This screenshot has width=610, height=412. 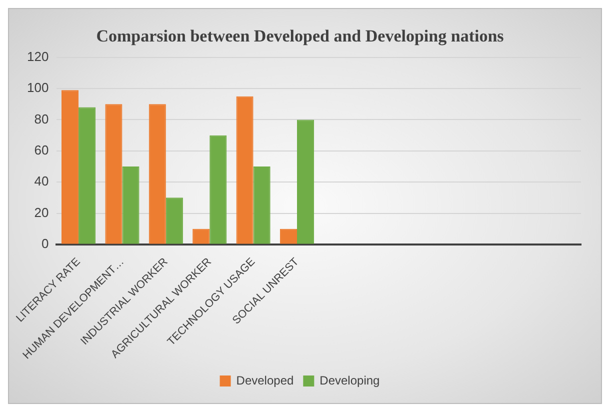 What do you see at coordinates (37, 88) in the screenshot?
I see `y-tick-label: 100` at bounding box center [37, 88].